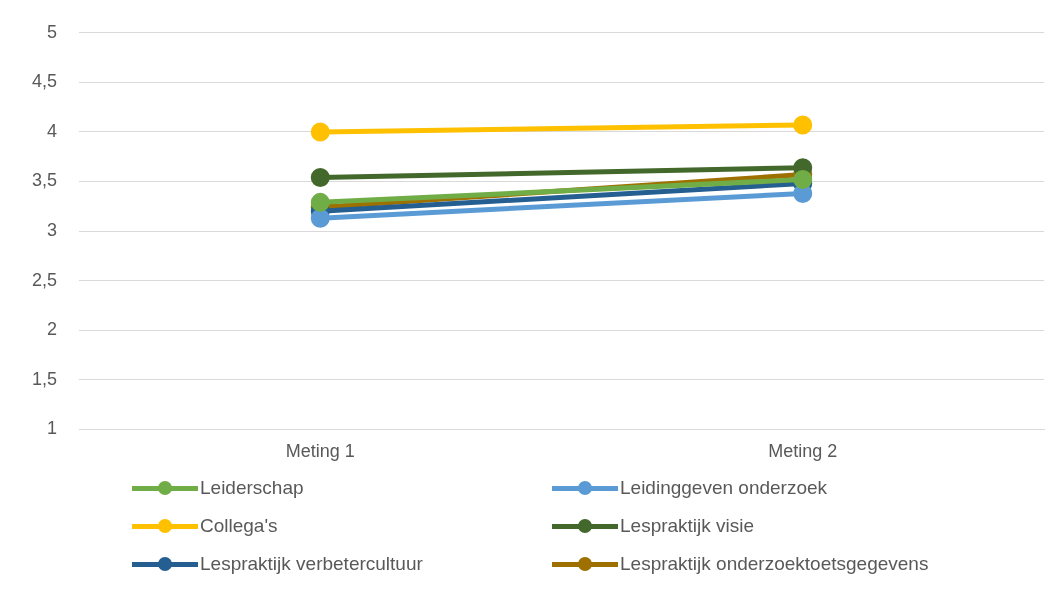 The height and width of the screenshot is (612, 1056). What do you see at coordinates (311, 564) in the screenshot?
I see `legend-label: Lespraktijk verbetercultuur` at bounding box center [311, 564].